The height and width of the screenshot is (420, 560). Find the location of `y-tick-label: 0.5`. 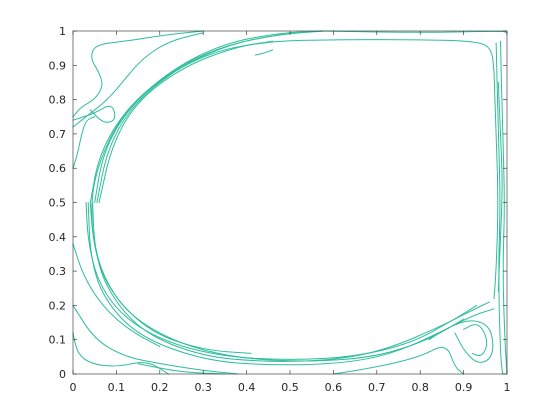

y-tick-label: 0.5 is located at coordinates (58, 203).